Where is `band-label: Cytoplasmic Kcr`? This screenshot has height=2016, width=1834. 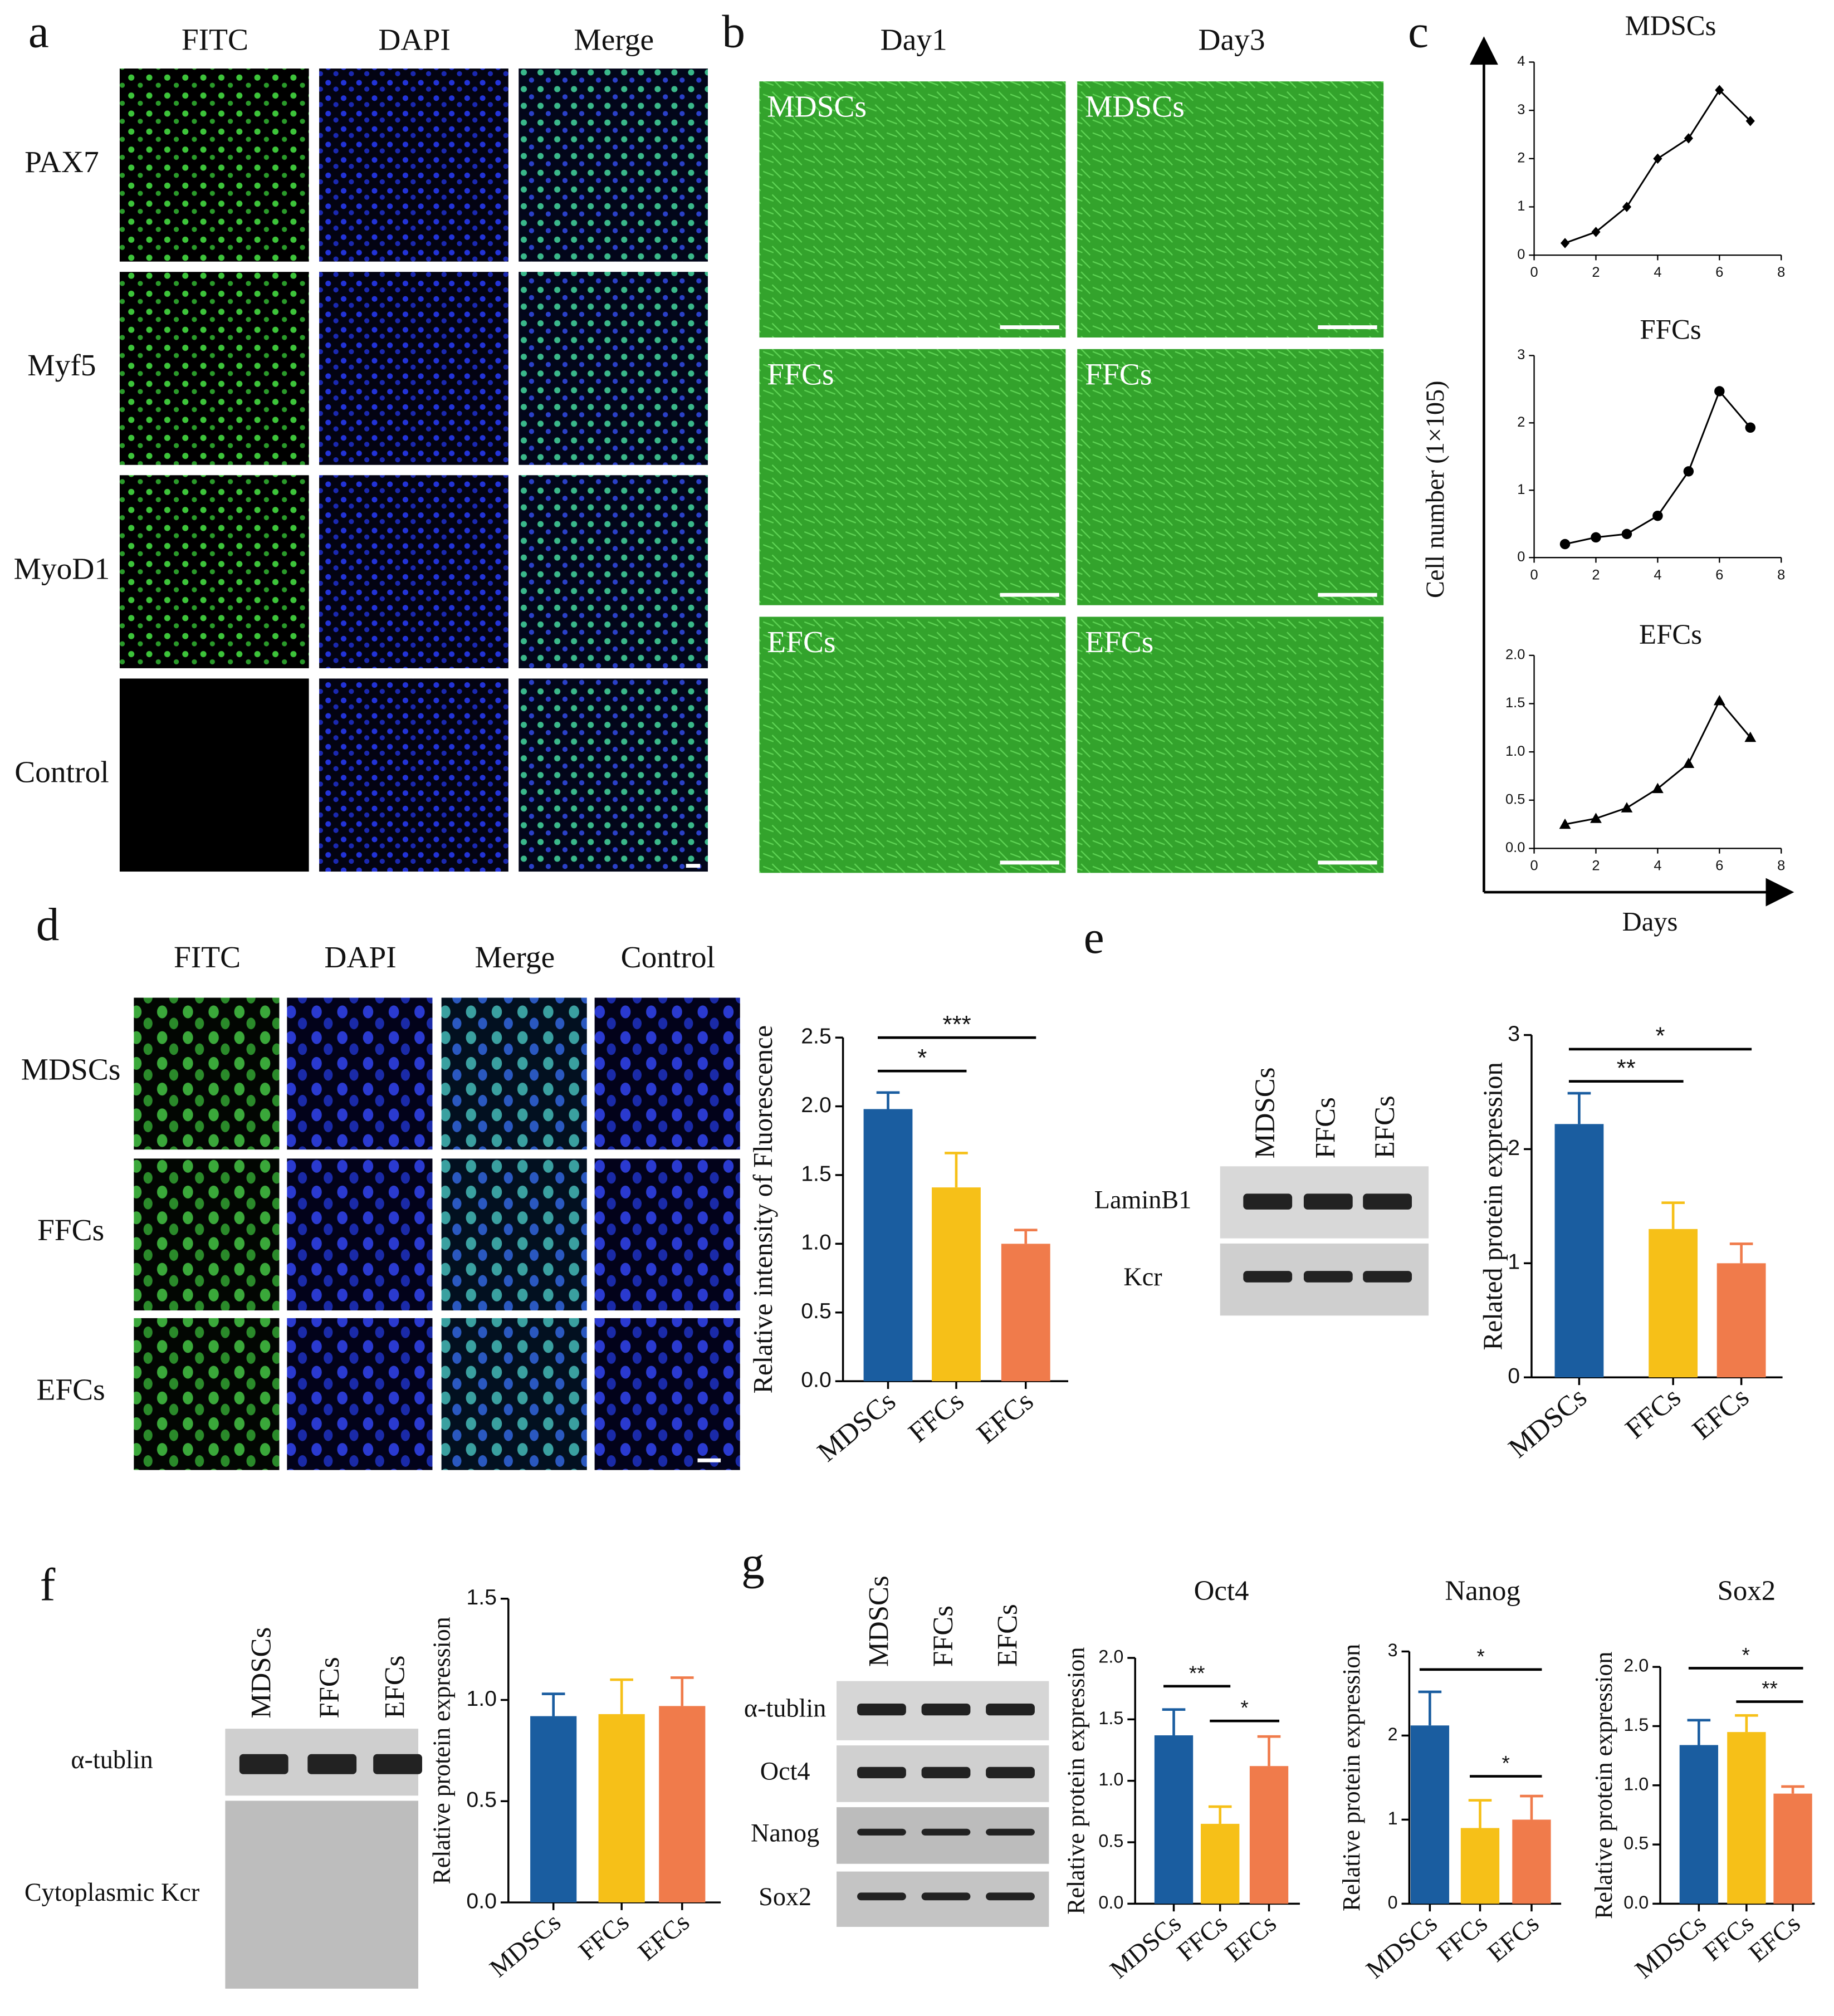
band-label: Cytoplasmic Kcr is located at coordinates (112, 1892).